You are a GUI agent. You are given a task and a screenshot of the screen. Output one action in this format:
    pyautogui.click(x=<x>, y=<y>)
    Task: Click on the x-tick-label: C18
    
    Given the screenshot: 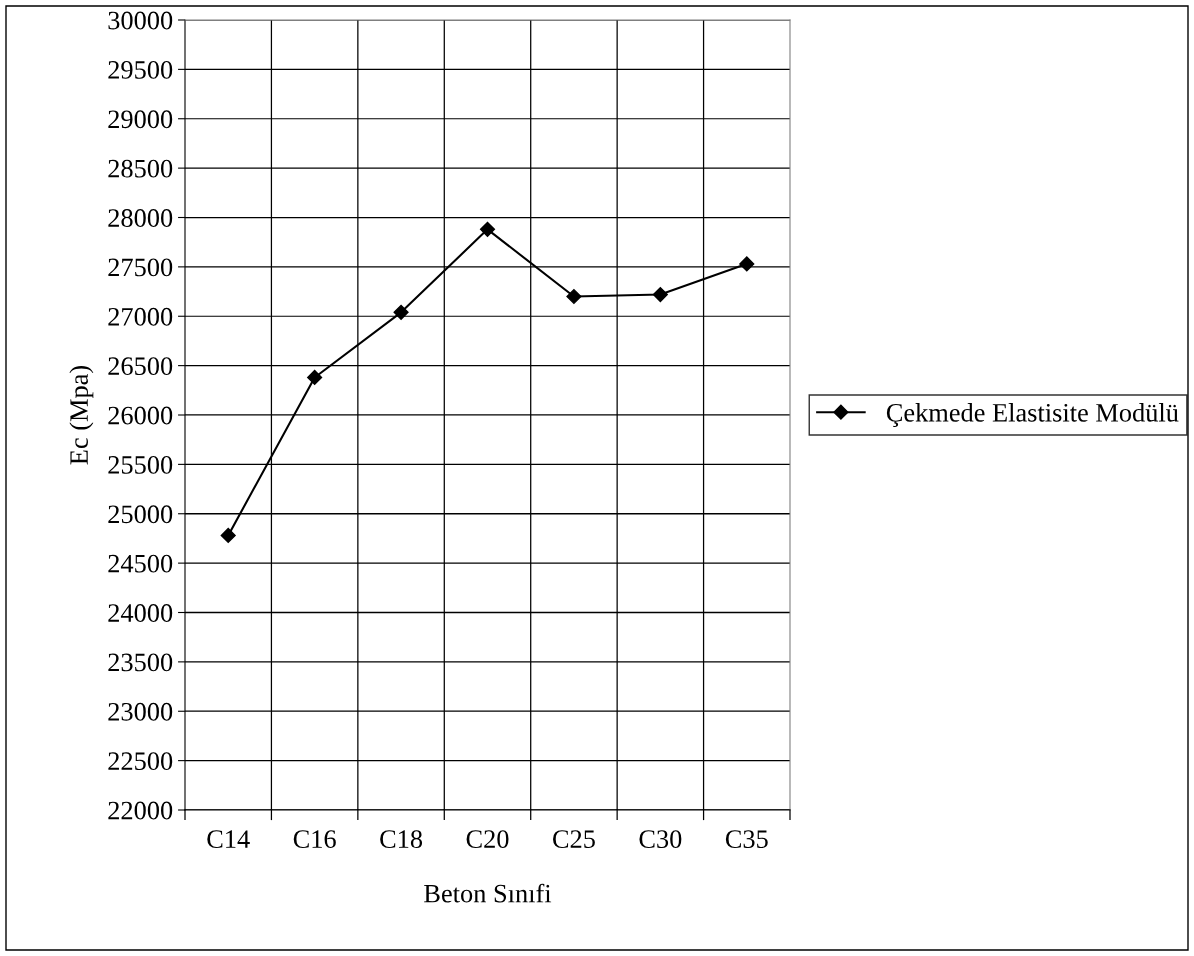 What is the action you would take?
    pyautogui.click(x=401, y=839)
    